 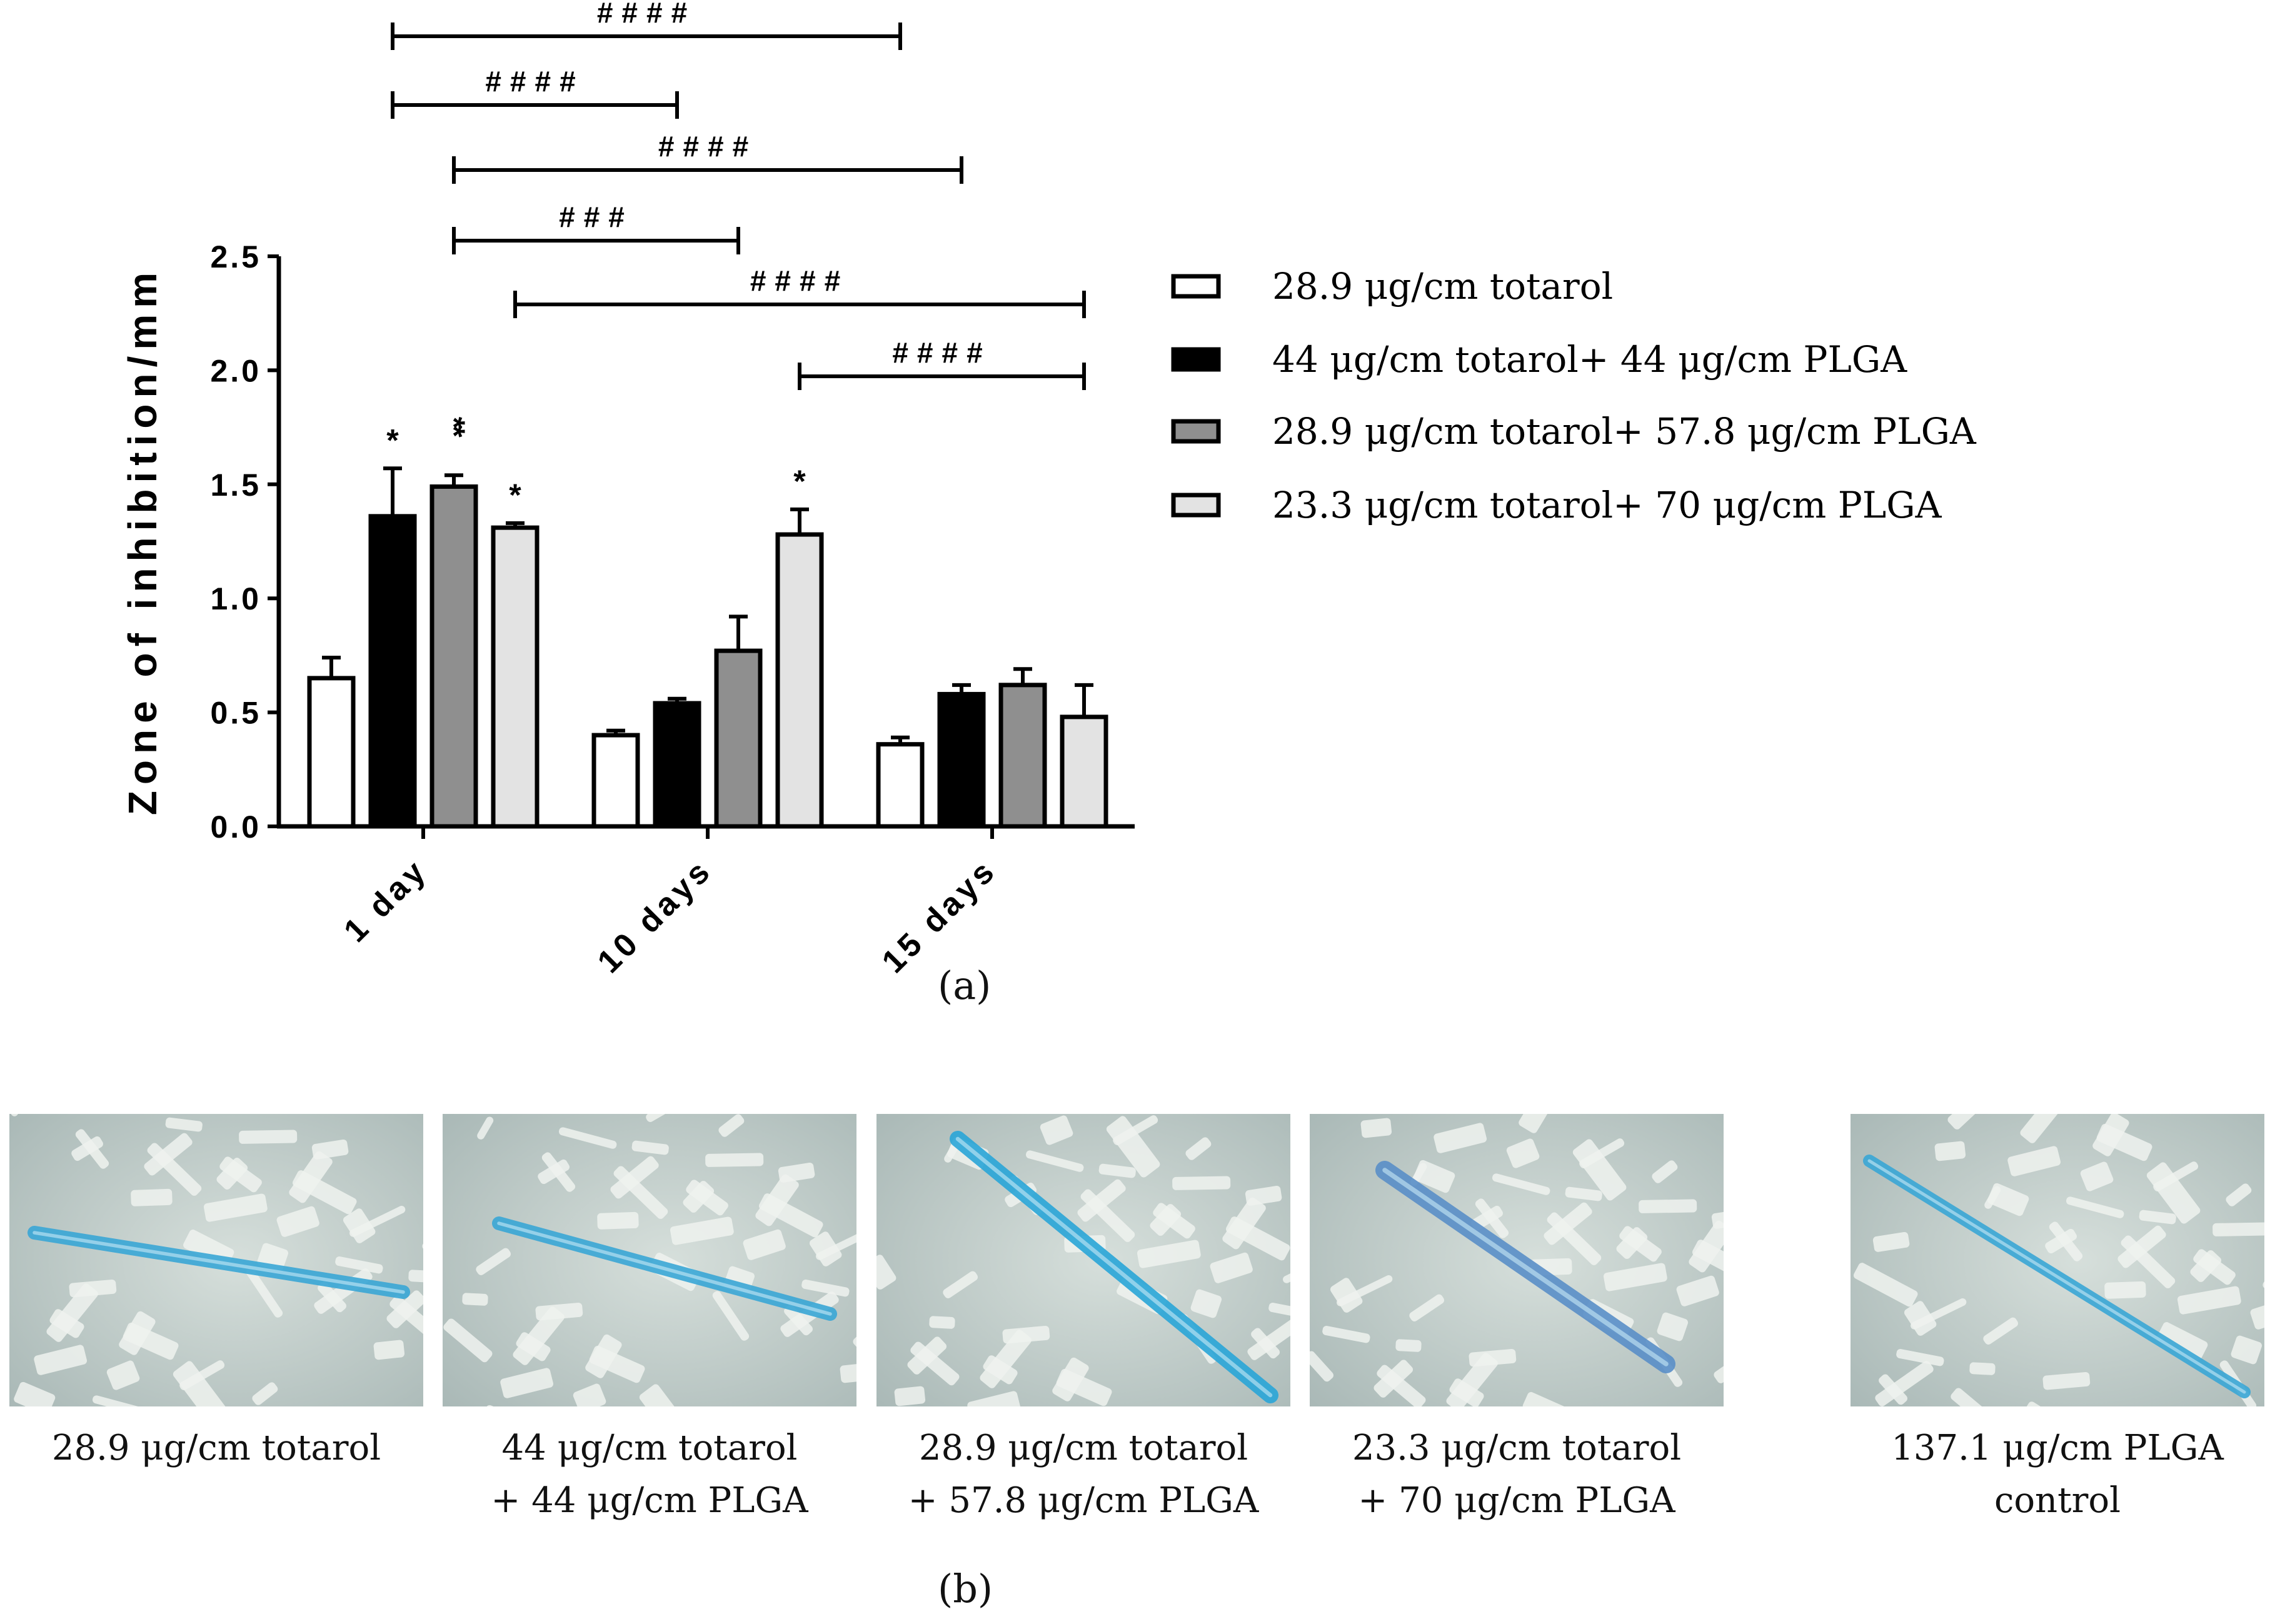 What do you see at coordinates (1607, 505) in the screenshot?
I see `legend-label: 23.3 μg/cm totarol+ 70 μg/cm PLGA` at bounding box center [1607, 505].